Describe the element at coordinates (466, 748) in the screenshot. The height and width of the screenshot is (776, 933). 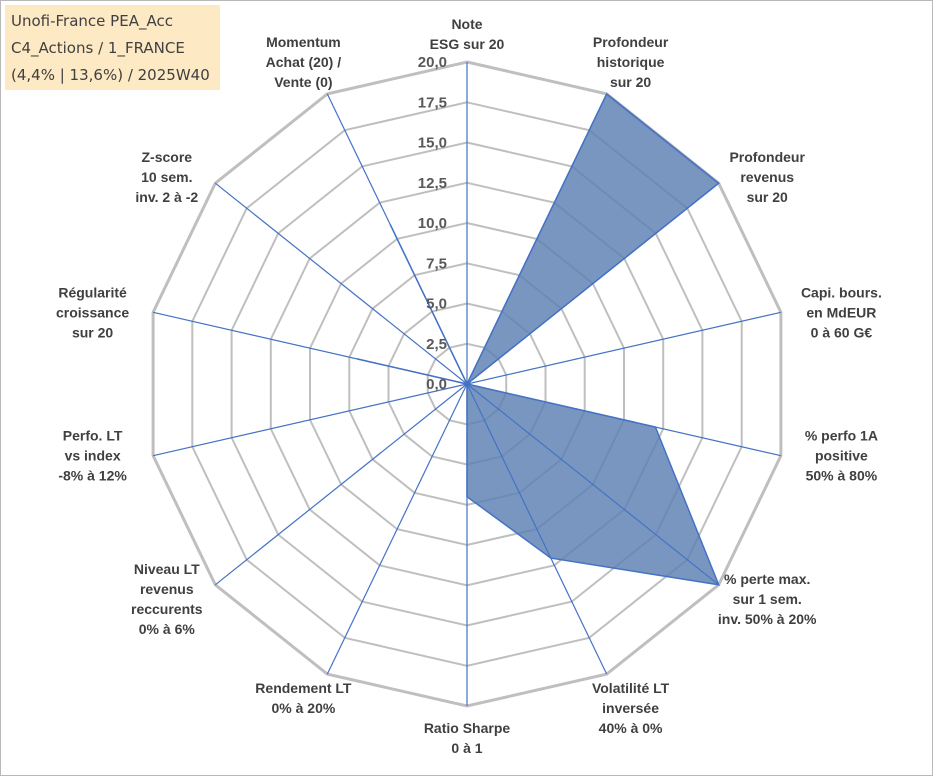
I see `axis-label-8-line-2: 0 à 1` at that location.